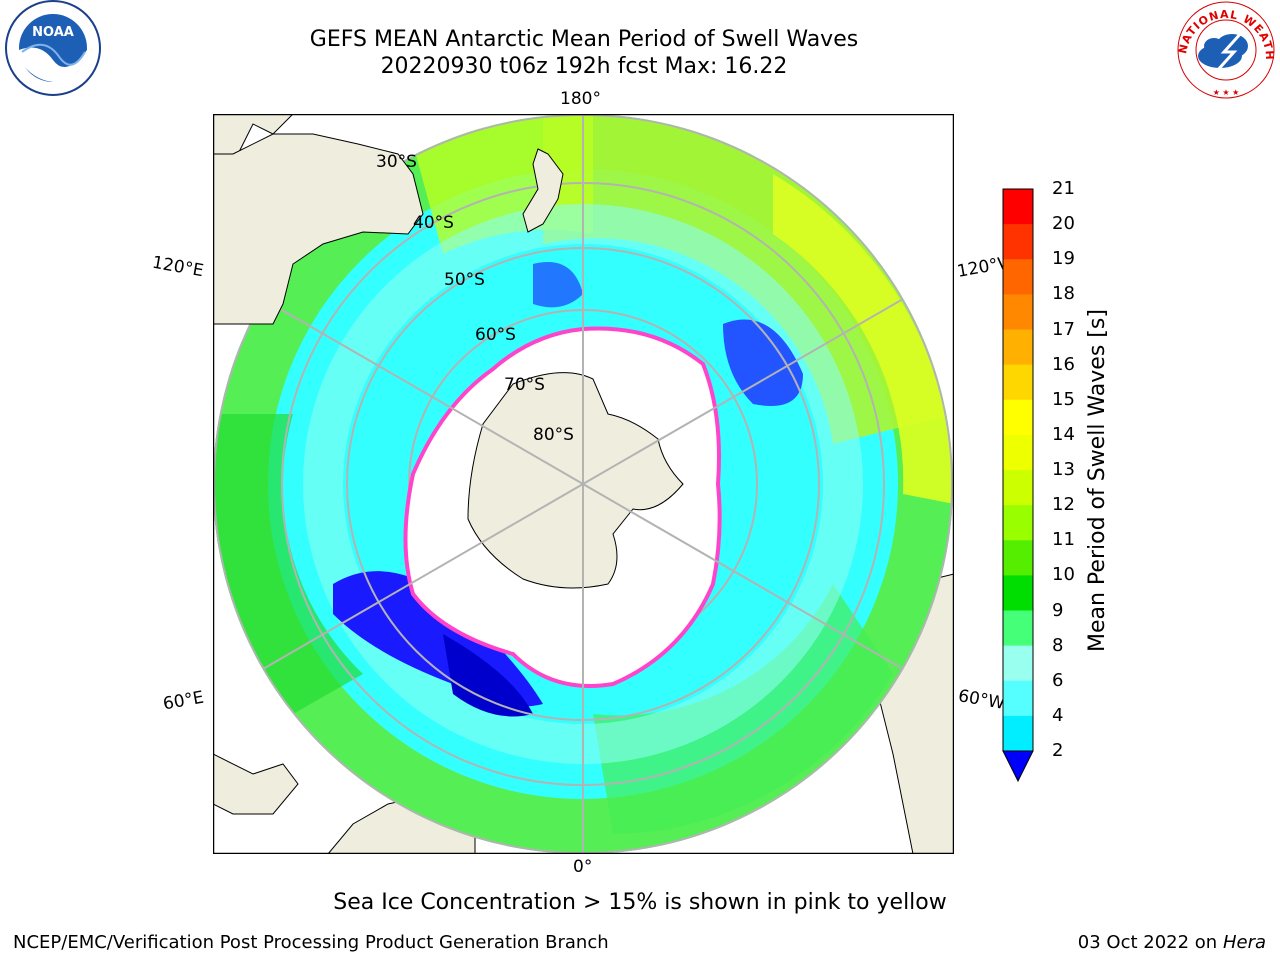 This screenshot has height=960, width=1280. I want to click on colorbar, so click(1018, 485).